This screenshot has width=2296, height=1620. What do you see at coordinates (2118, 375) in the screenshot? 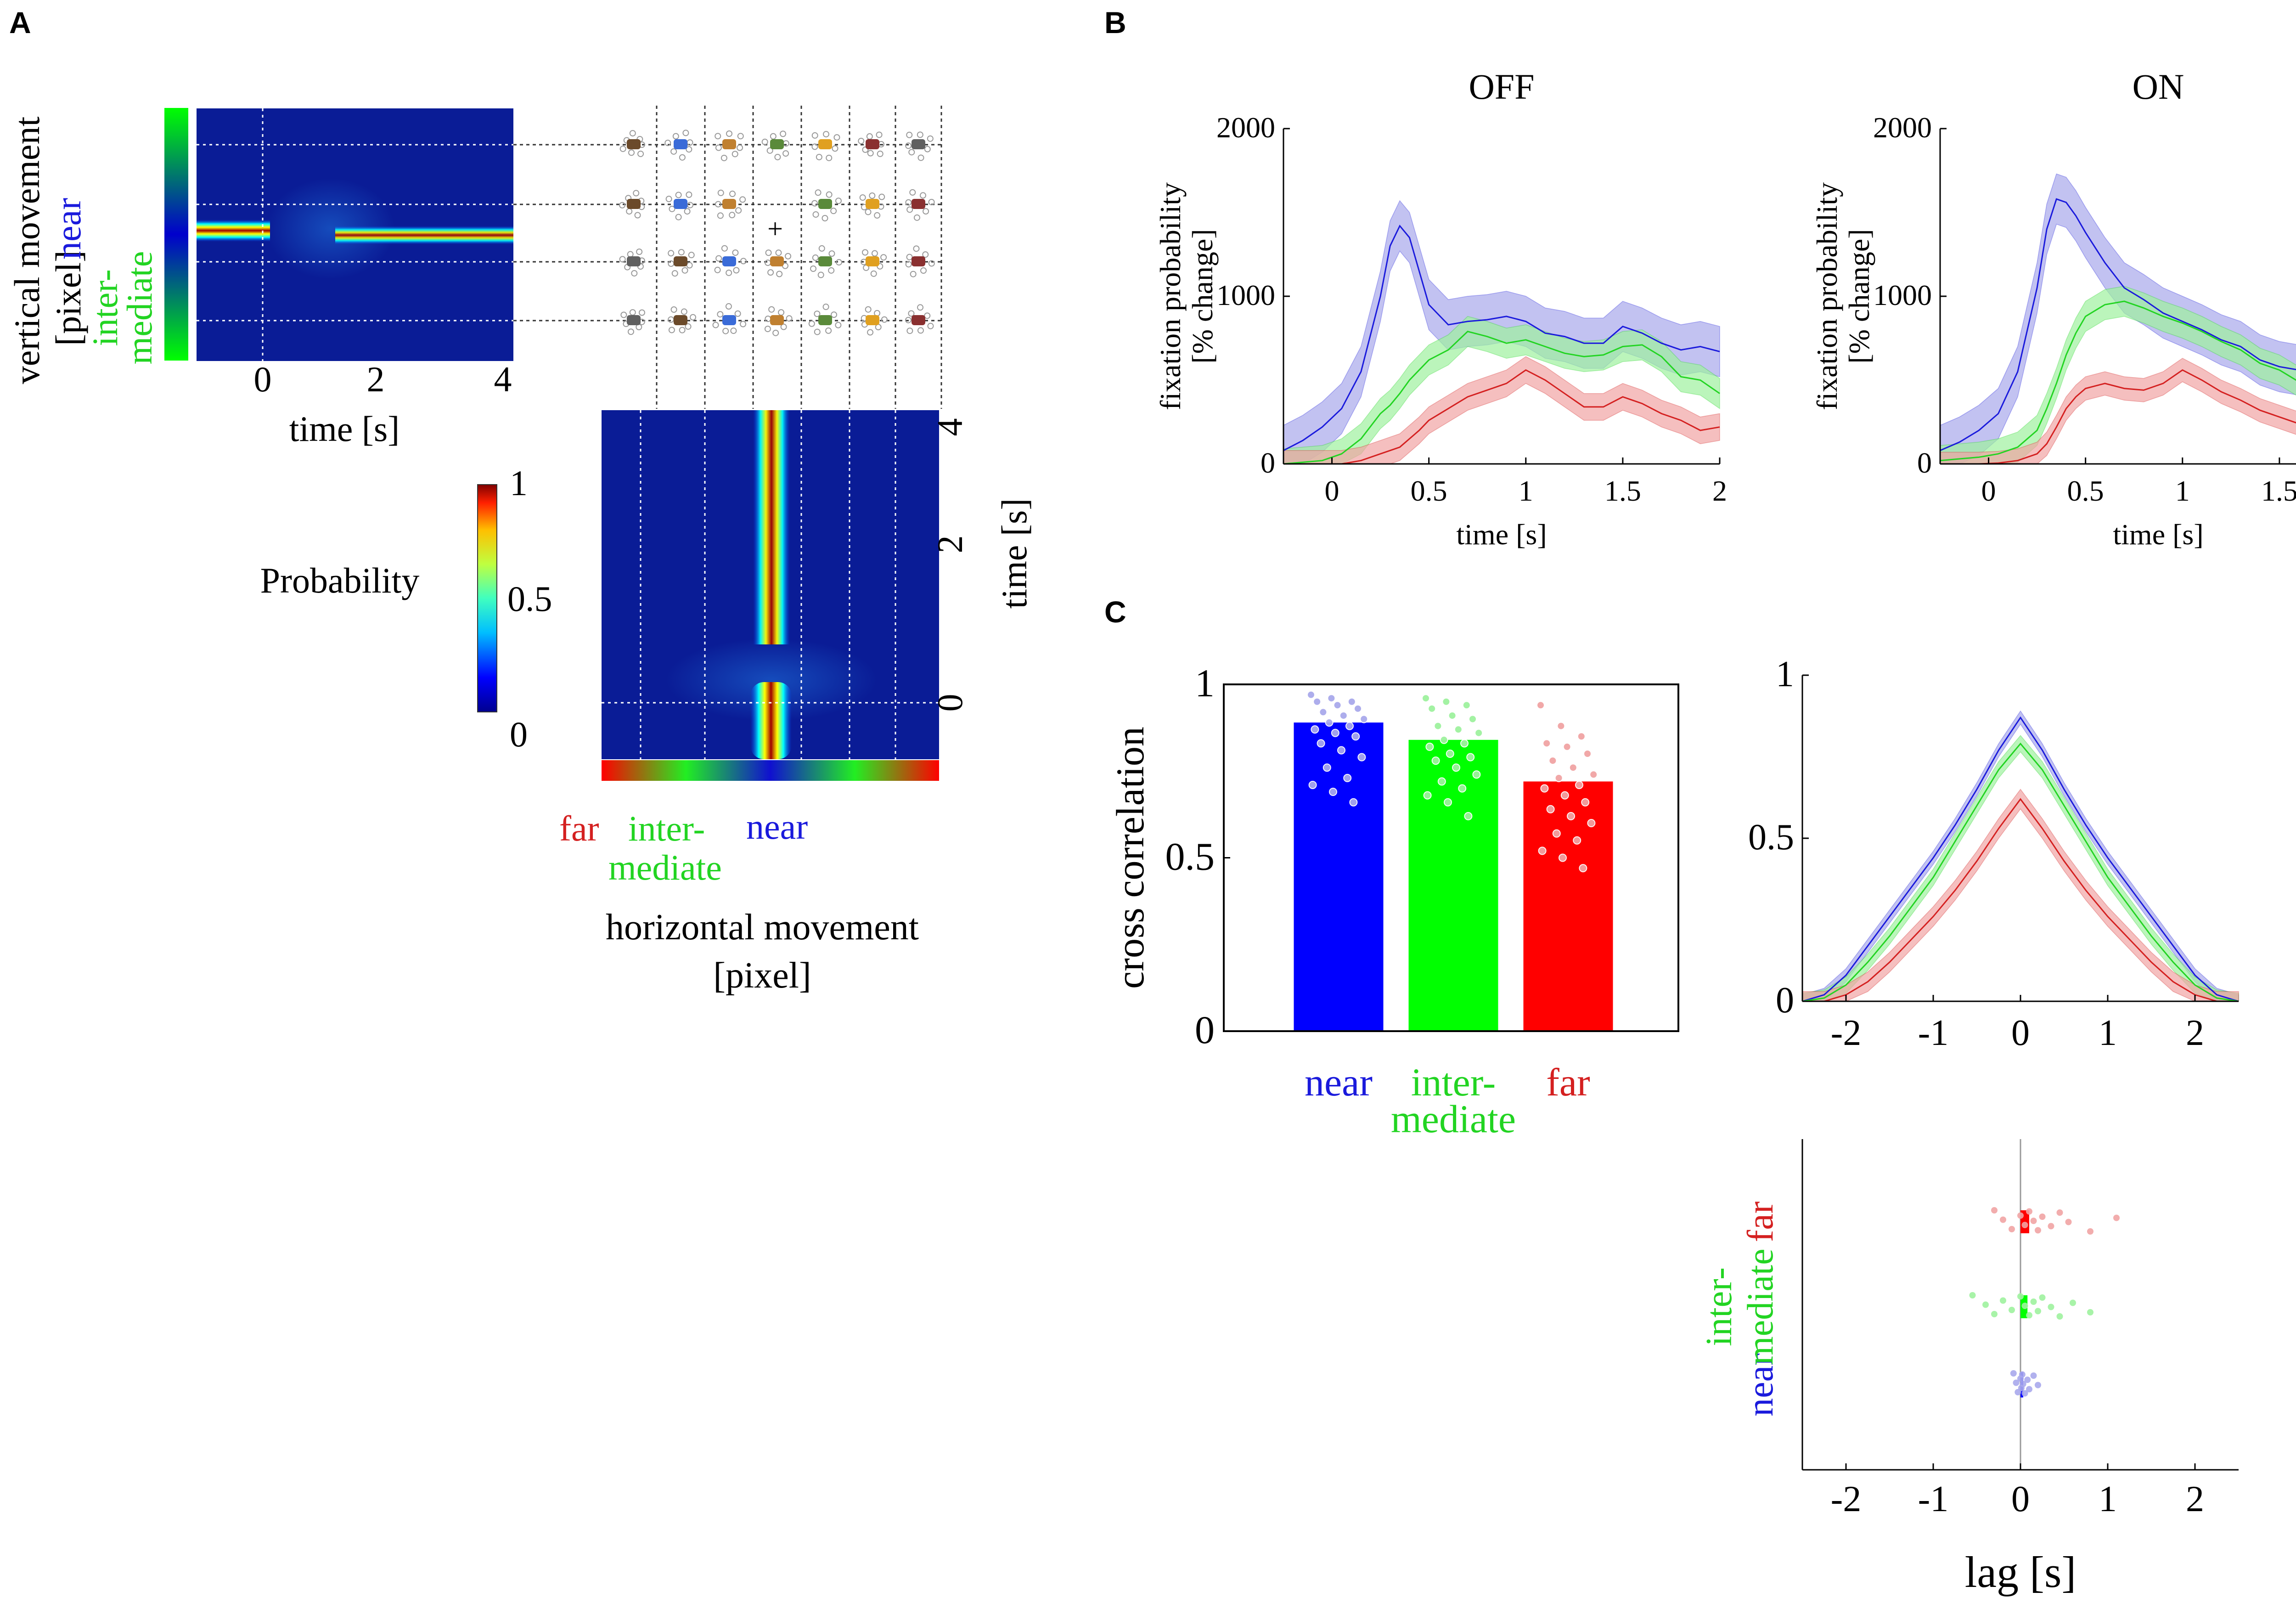
I see `series-band-intermediate` at bounding box center [2118, 375].